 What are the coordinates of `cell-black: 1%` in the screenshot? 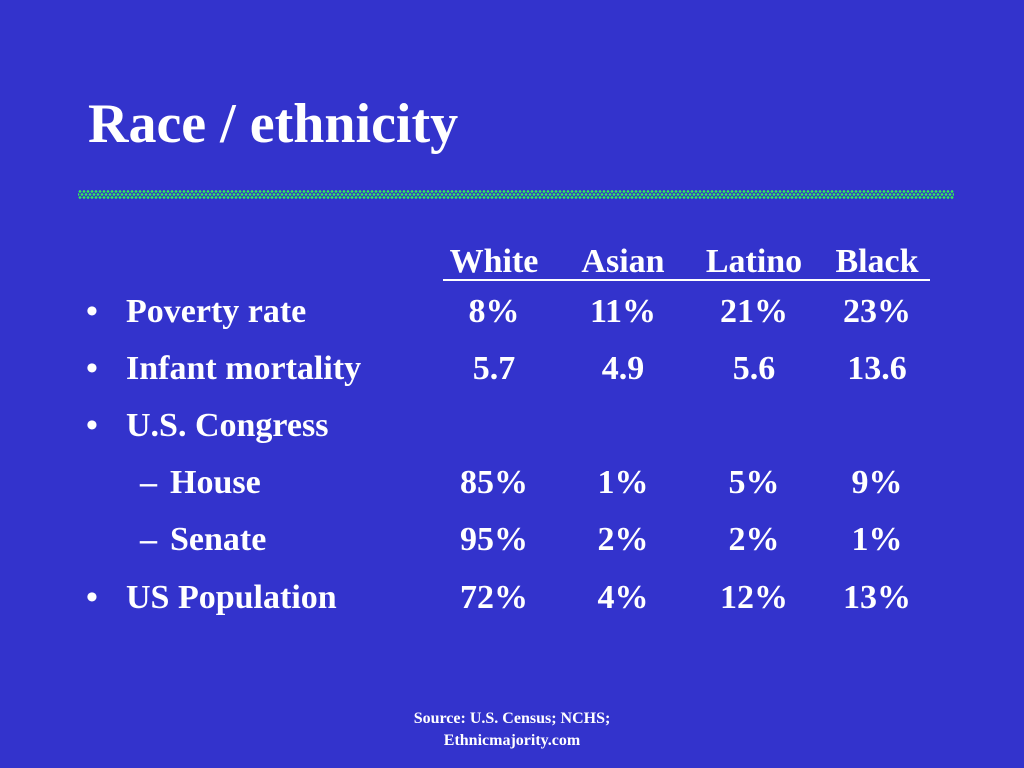 It's located at (877, 539).